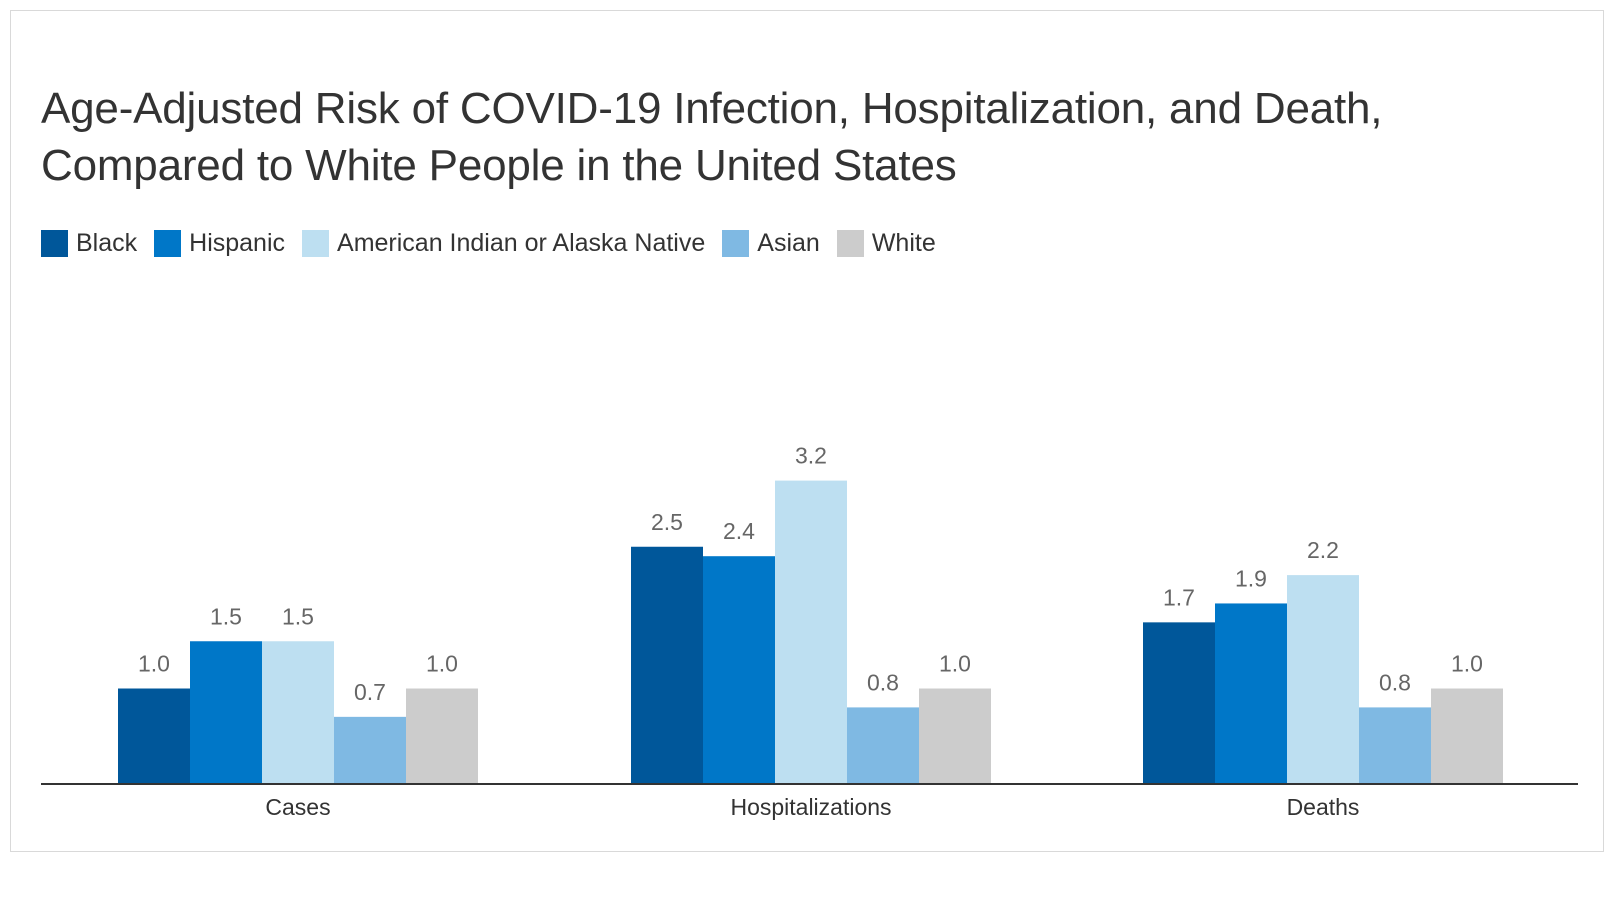  What do you see at coordinates (811, 456) in the screenshot?
I see `bar-value-label: 3.2` at bounding box center [811, 456].